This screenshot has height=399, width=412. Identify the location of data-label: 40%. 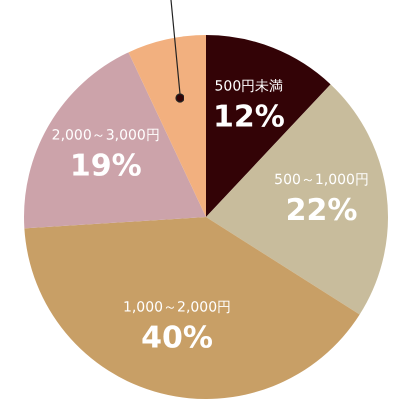
(177, 338).